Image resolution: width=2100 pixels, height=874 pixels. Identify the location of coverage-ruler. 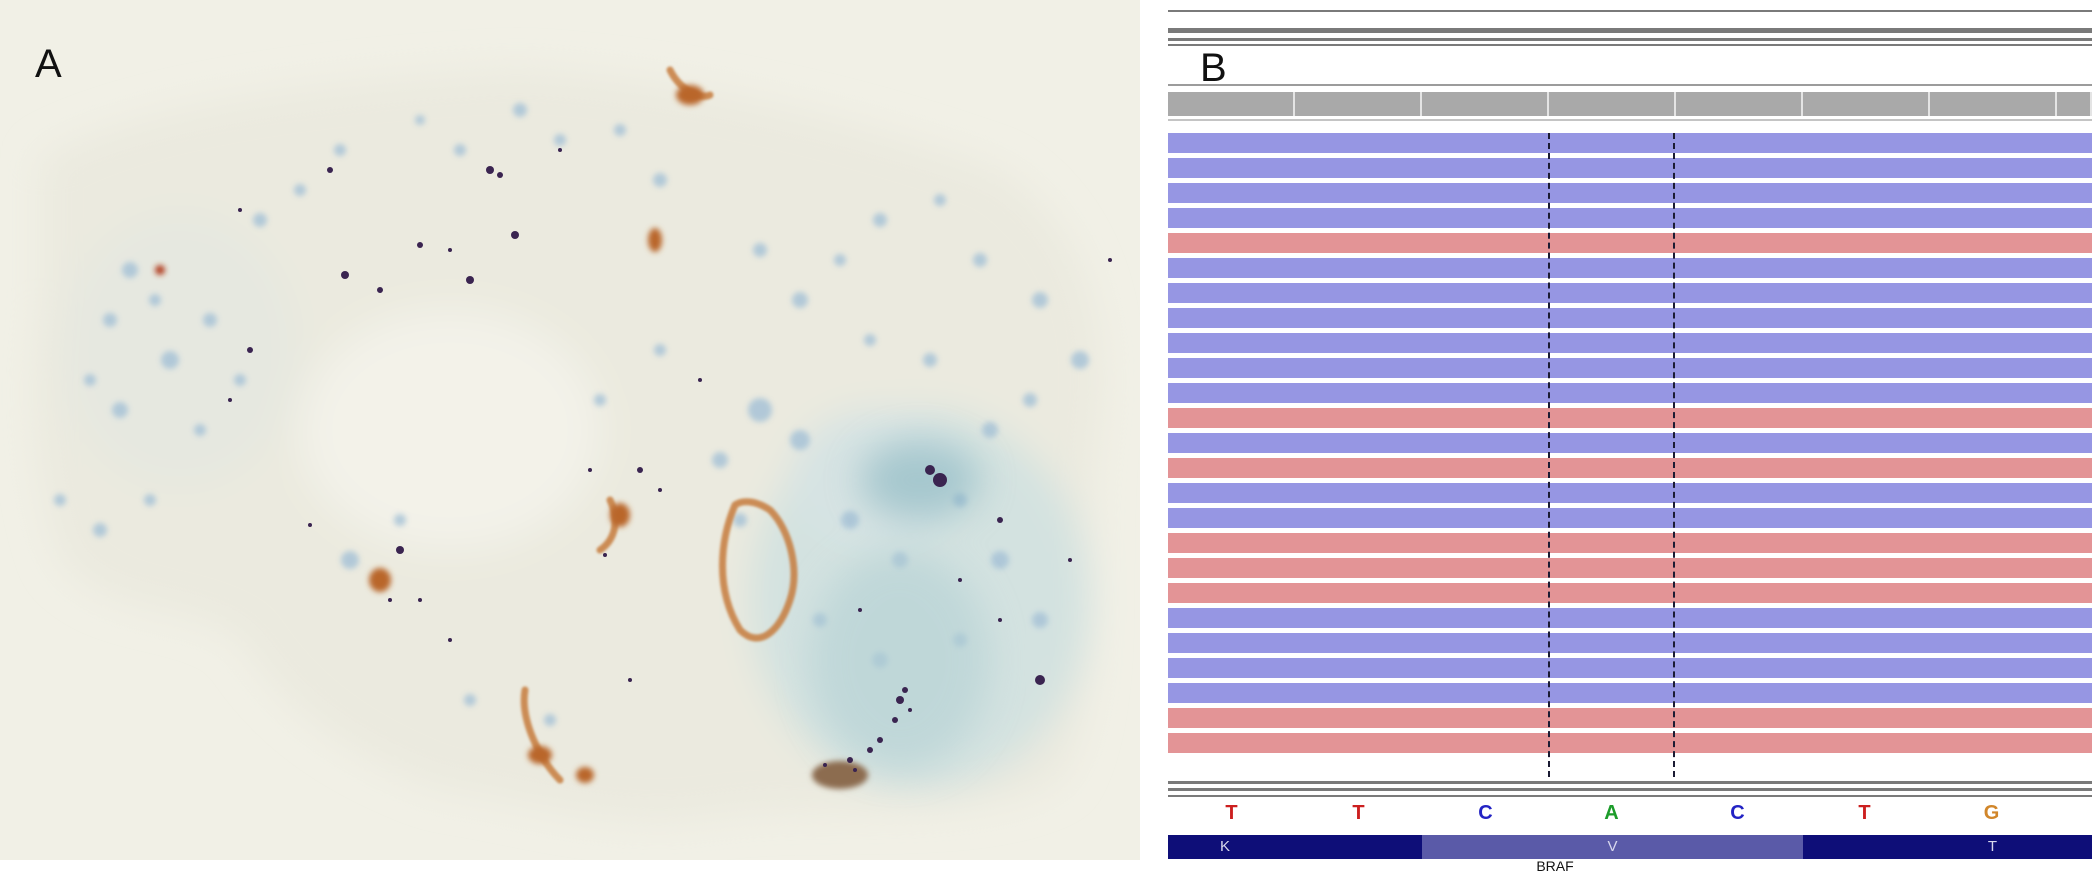
(1630, 104).